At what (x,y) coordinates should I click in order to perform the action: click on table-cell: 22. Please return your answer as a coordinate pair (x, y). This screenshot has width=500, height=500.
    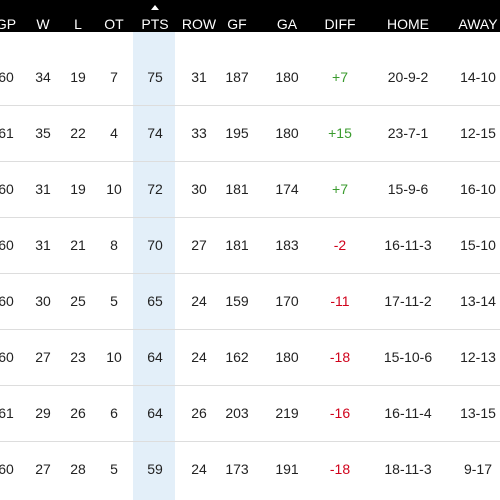
    Looking at the image, I should click on (78, 133).